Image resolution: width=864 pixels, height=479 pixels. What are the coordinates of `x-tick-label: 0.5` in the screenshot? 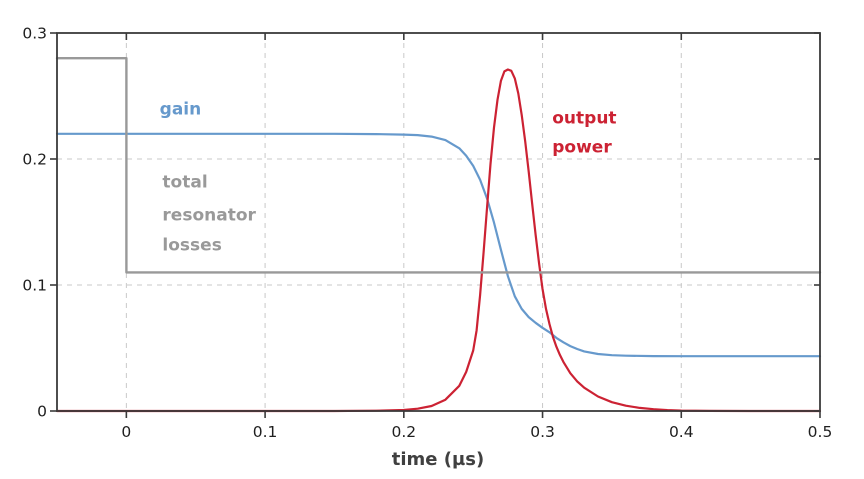 It's located at (820, 432).